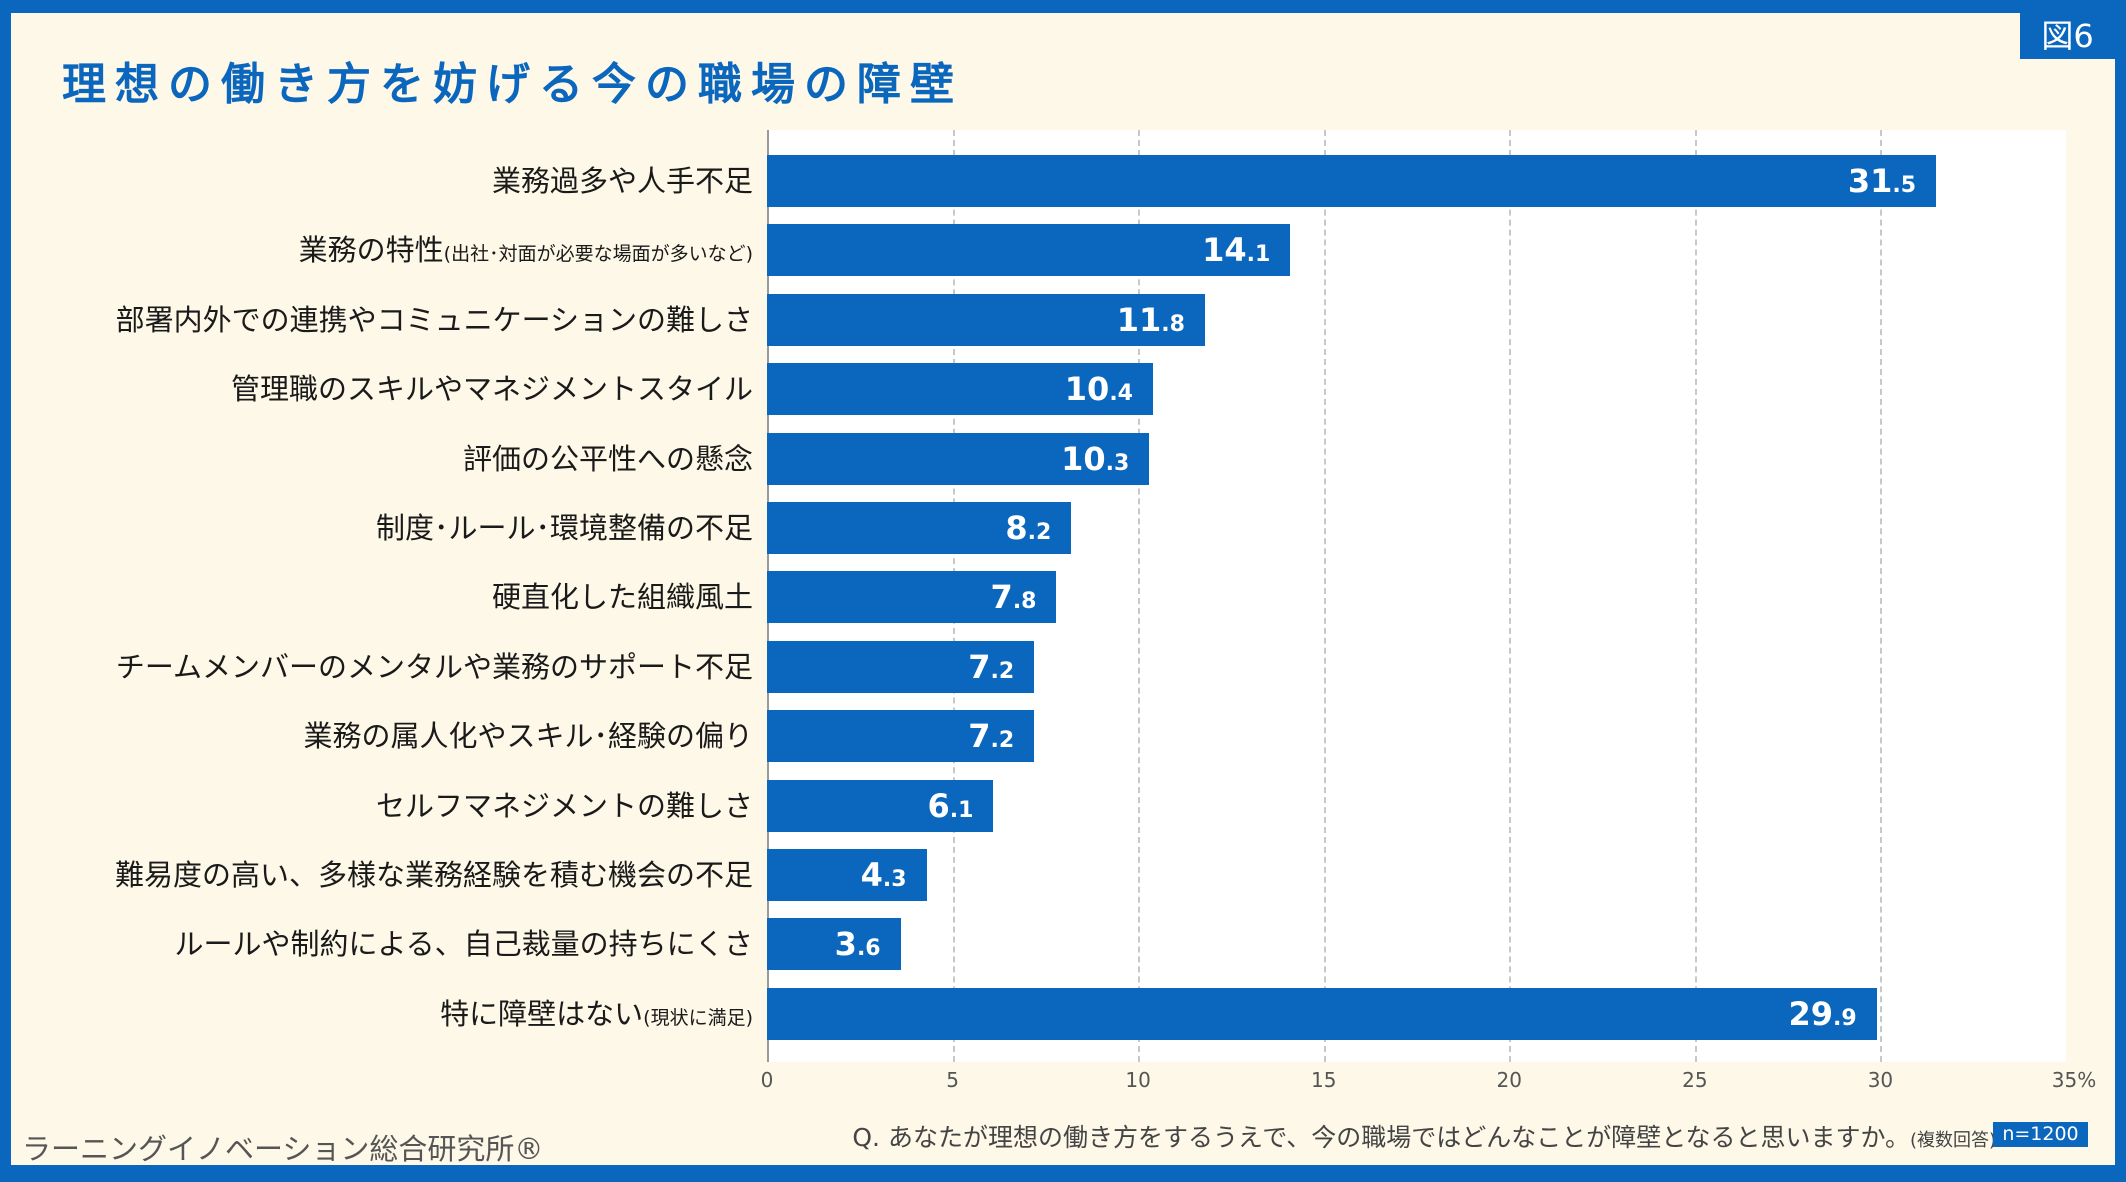 The width and height of the screenshot is (2126, 1182). What do you see at coordinates (1822, 1013) in the screenshot?
I see `data-label: 29.9` at bounding box center [1822, 1013].